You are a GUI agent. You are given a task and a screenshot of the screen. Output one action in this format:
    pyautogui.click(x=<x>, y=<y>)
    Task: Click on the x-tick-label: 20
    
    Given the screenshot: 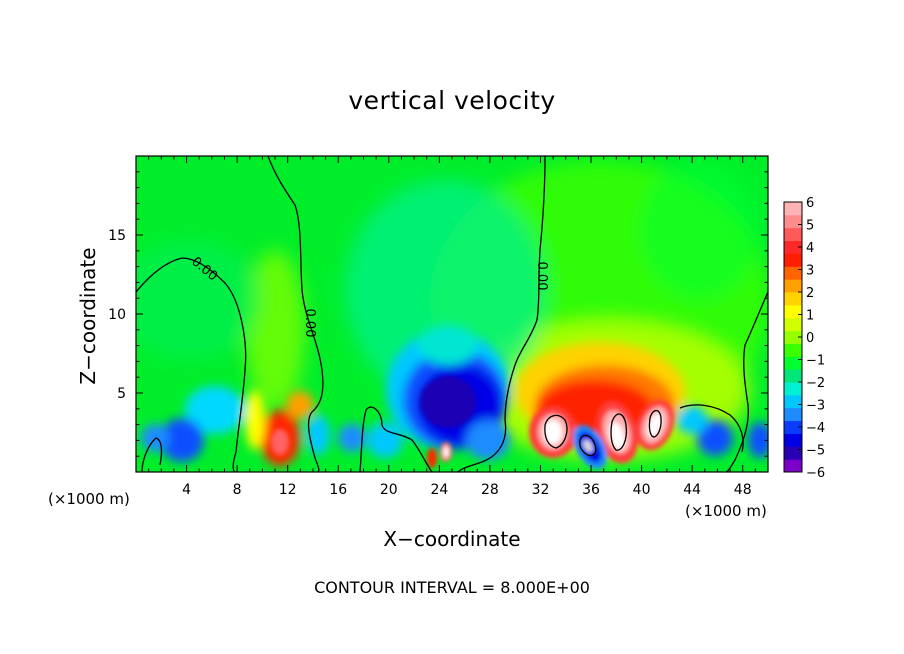 What is the action you would take?
    pyautogui.click(x=389, y=490)
    